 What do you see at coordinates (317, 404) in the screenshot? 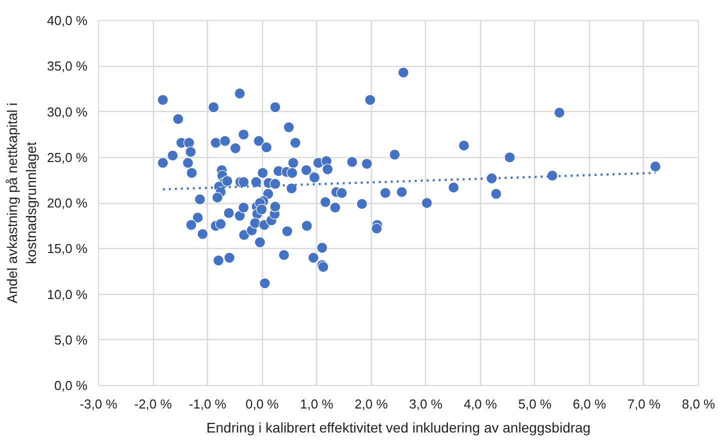
I see `x-tick-label: 1,0 %` at bounding box center [317, 404].